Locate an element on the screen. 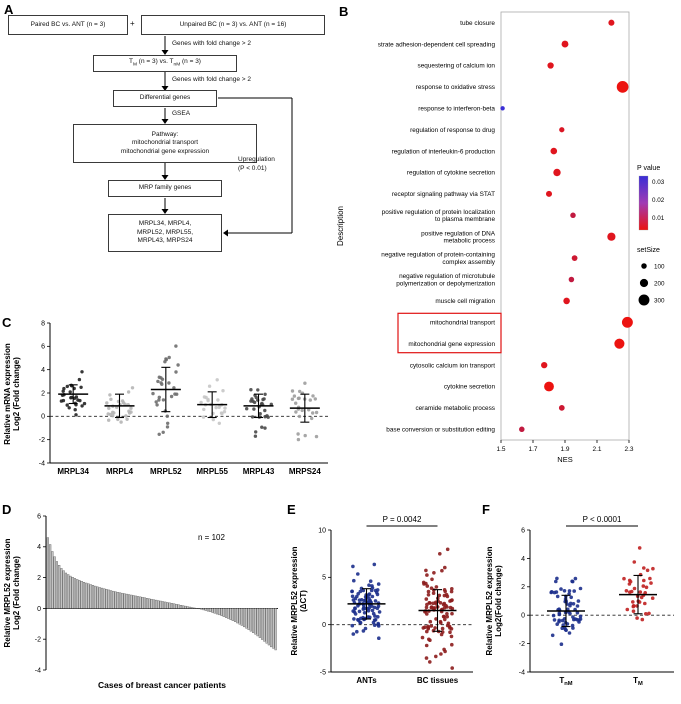 This screenshot has width=681, height=704. svg-text: 10 is located at coordinates (322, 530).